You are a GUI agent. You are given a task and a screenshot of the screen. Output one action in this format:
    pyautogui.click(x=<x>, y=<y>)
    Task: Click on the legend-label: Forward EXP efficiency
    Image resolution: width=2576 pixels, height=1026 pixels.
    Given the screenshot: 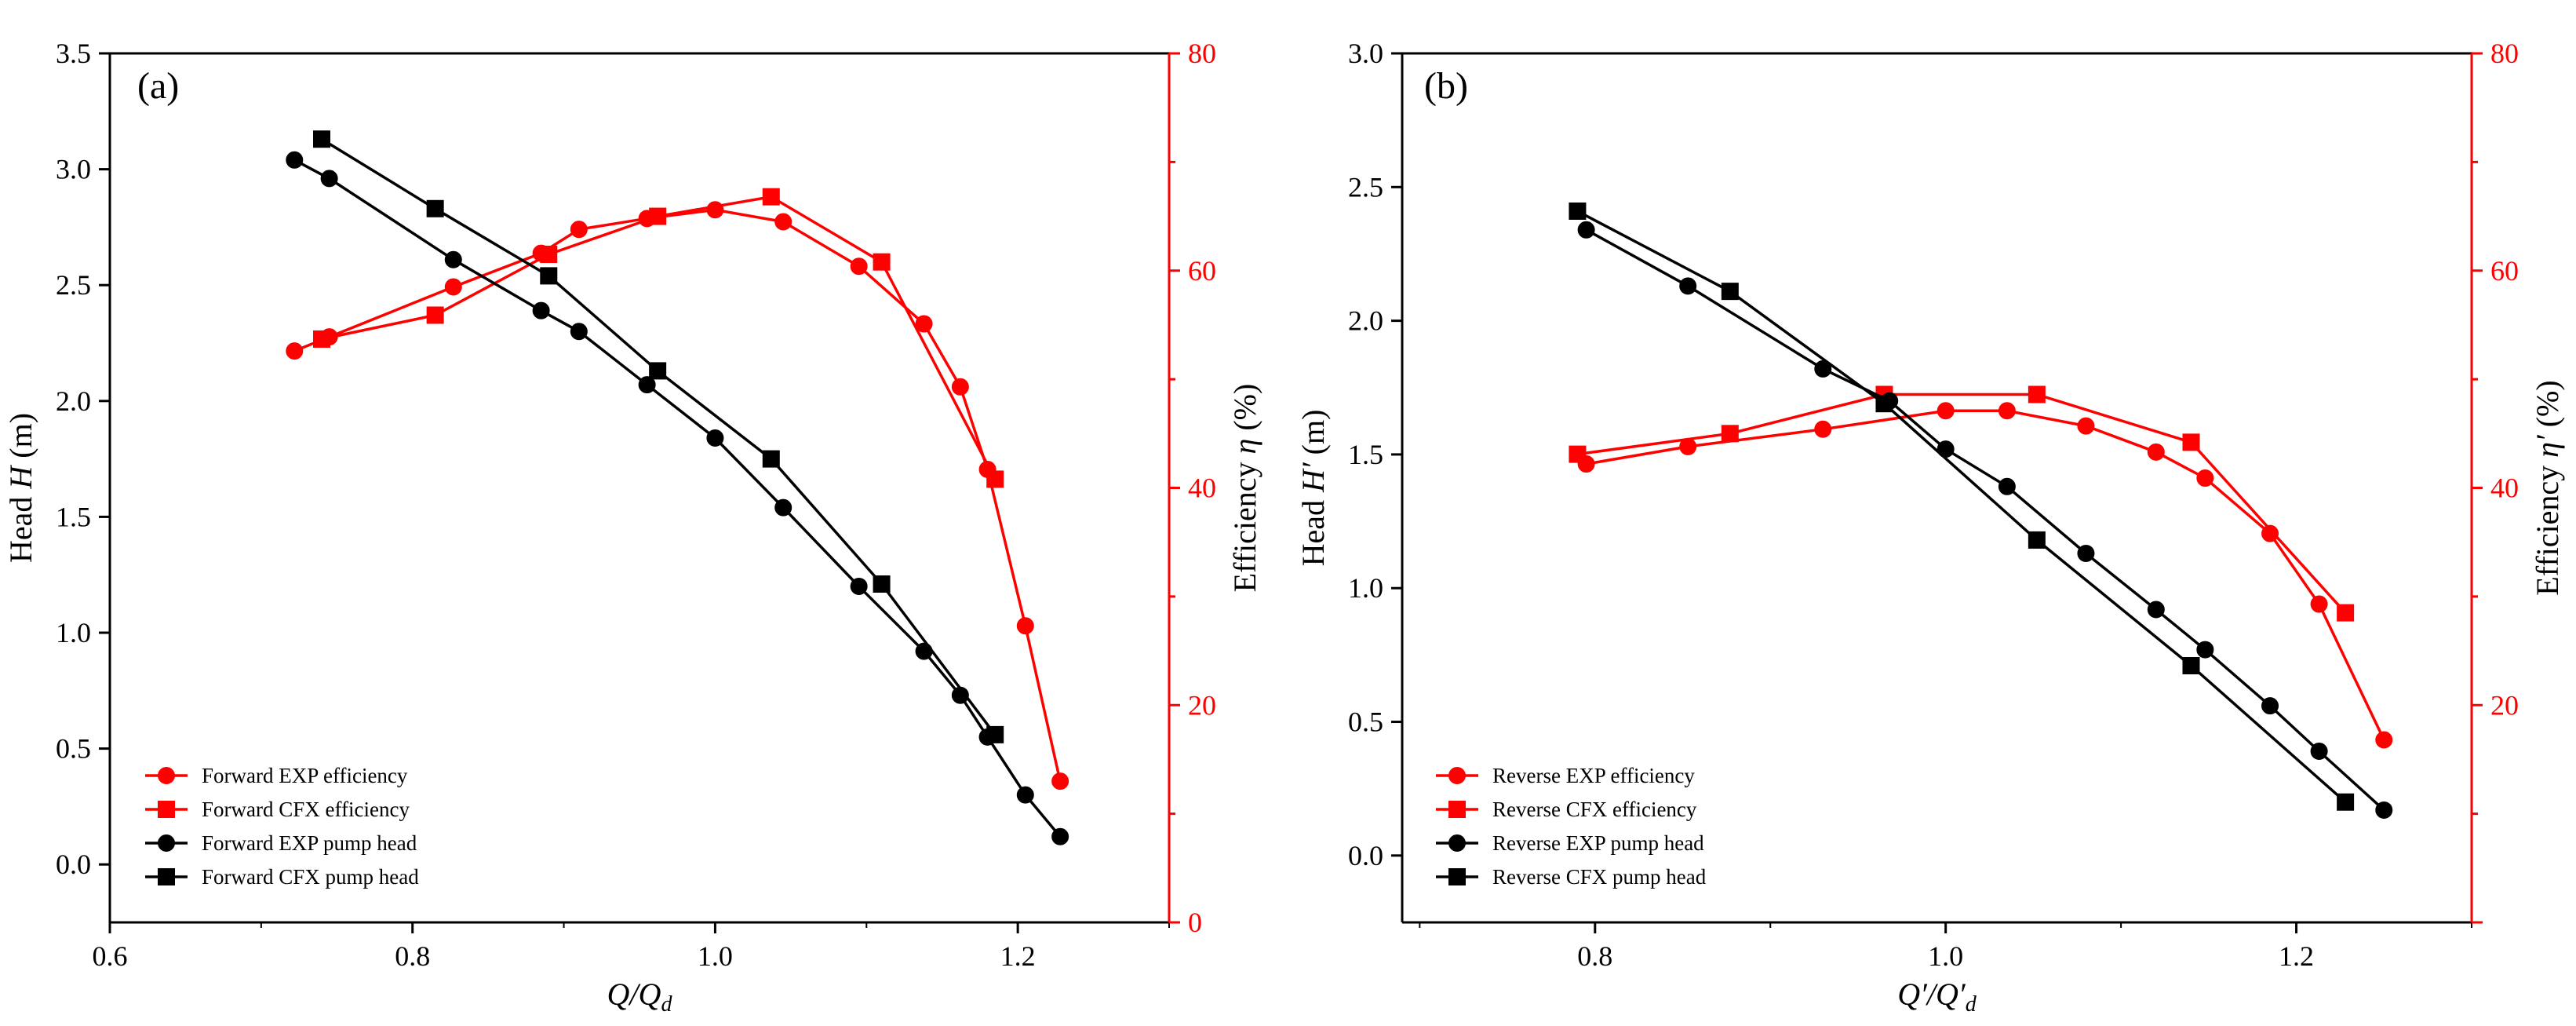 What is the action you would take?
    pyautogui.click(x=305, y=775)
    